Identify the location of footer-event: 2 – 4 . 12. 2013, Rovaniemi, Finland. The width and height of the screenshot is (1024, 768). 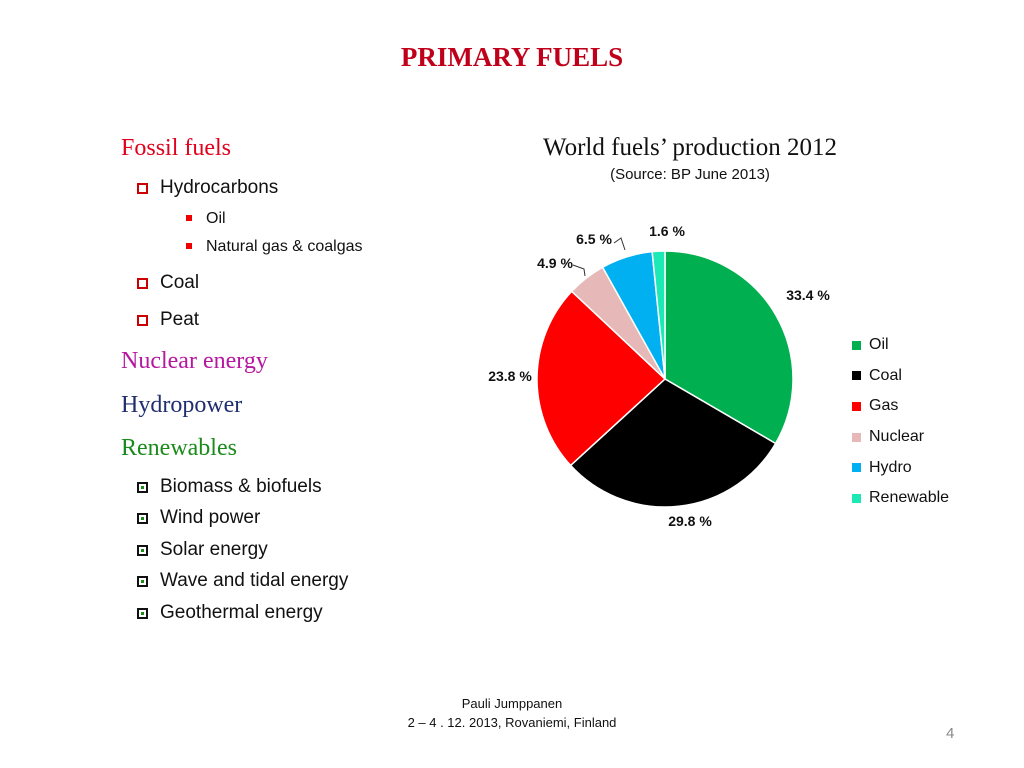
(512, 722).